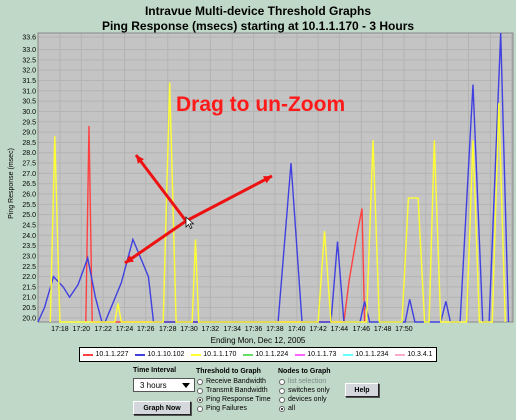  I want to click on y-tick-label: 26.5, so click(29, 184).